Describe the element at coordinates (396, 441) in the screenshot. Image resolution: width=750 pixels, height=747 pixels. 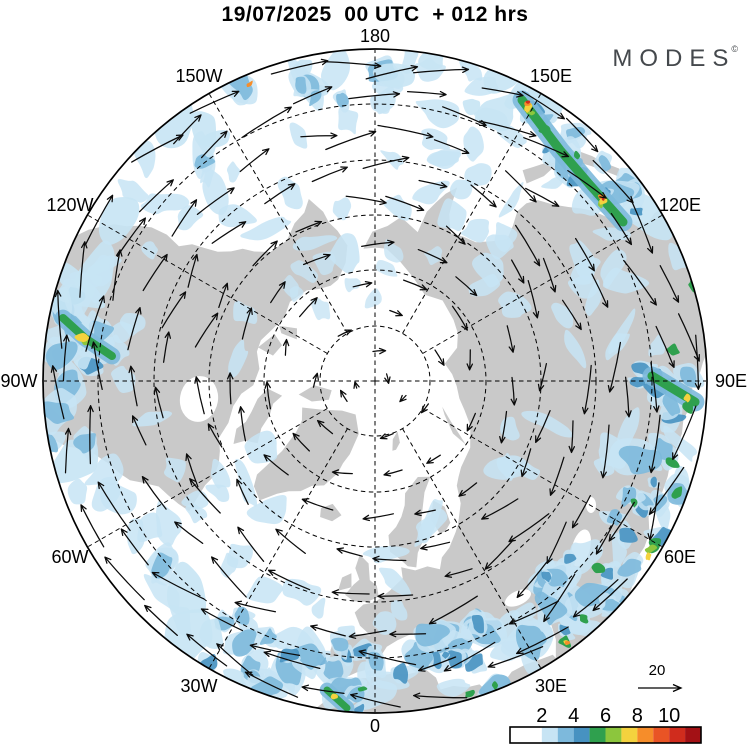
I see `land-polygon` at that location.